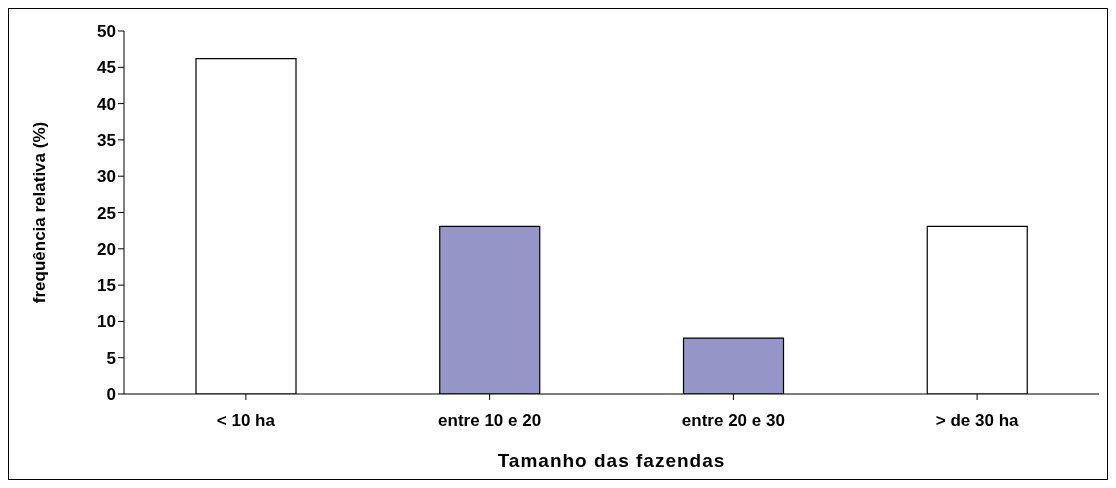  Describe the element at coordinates (733, 421) in the screenshot. I see `x-tick-label: entre 20 e 30` at that location.